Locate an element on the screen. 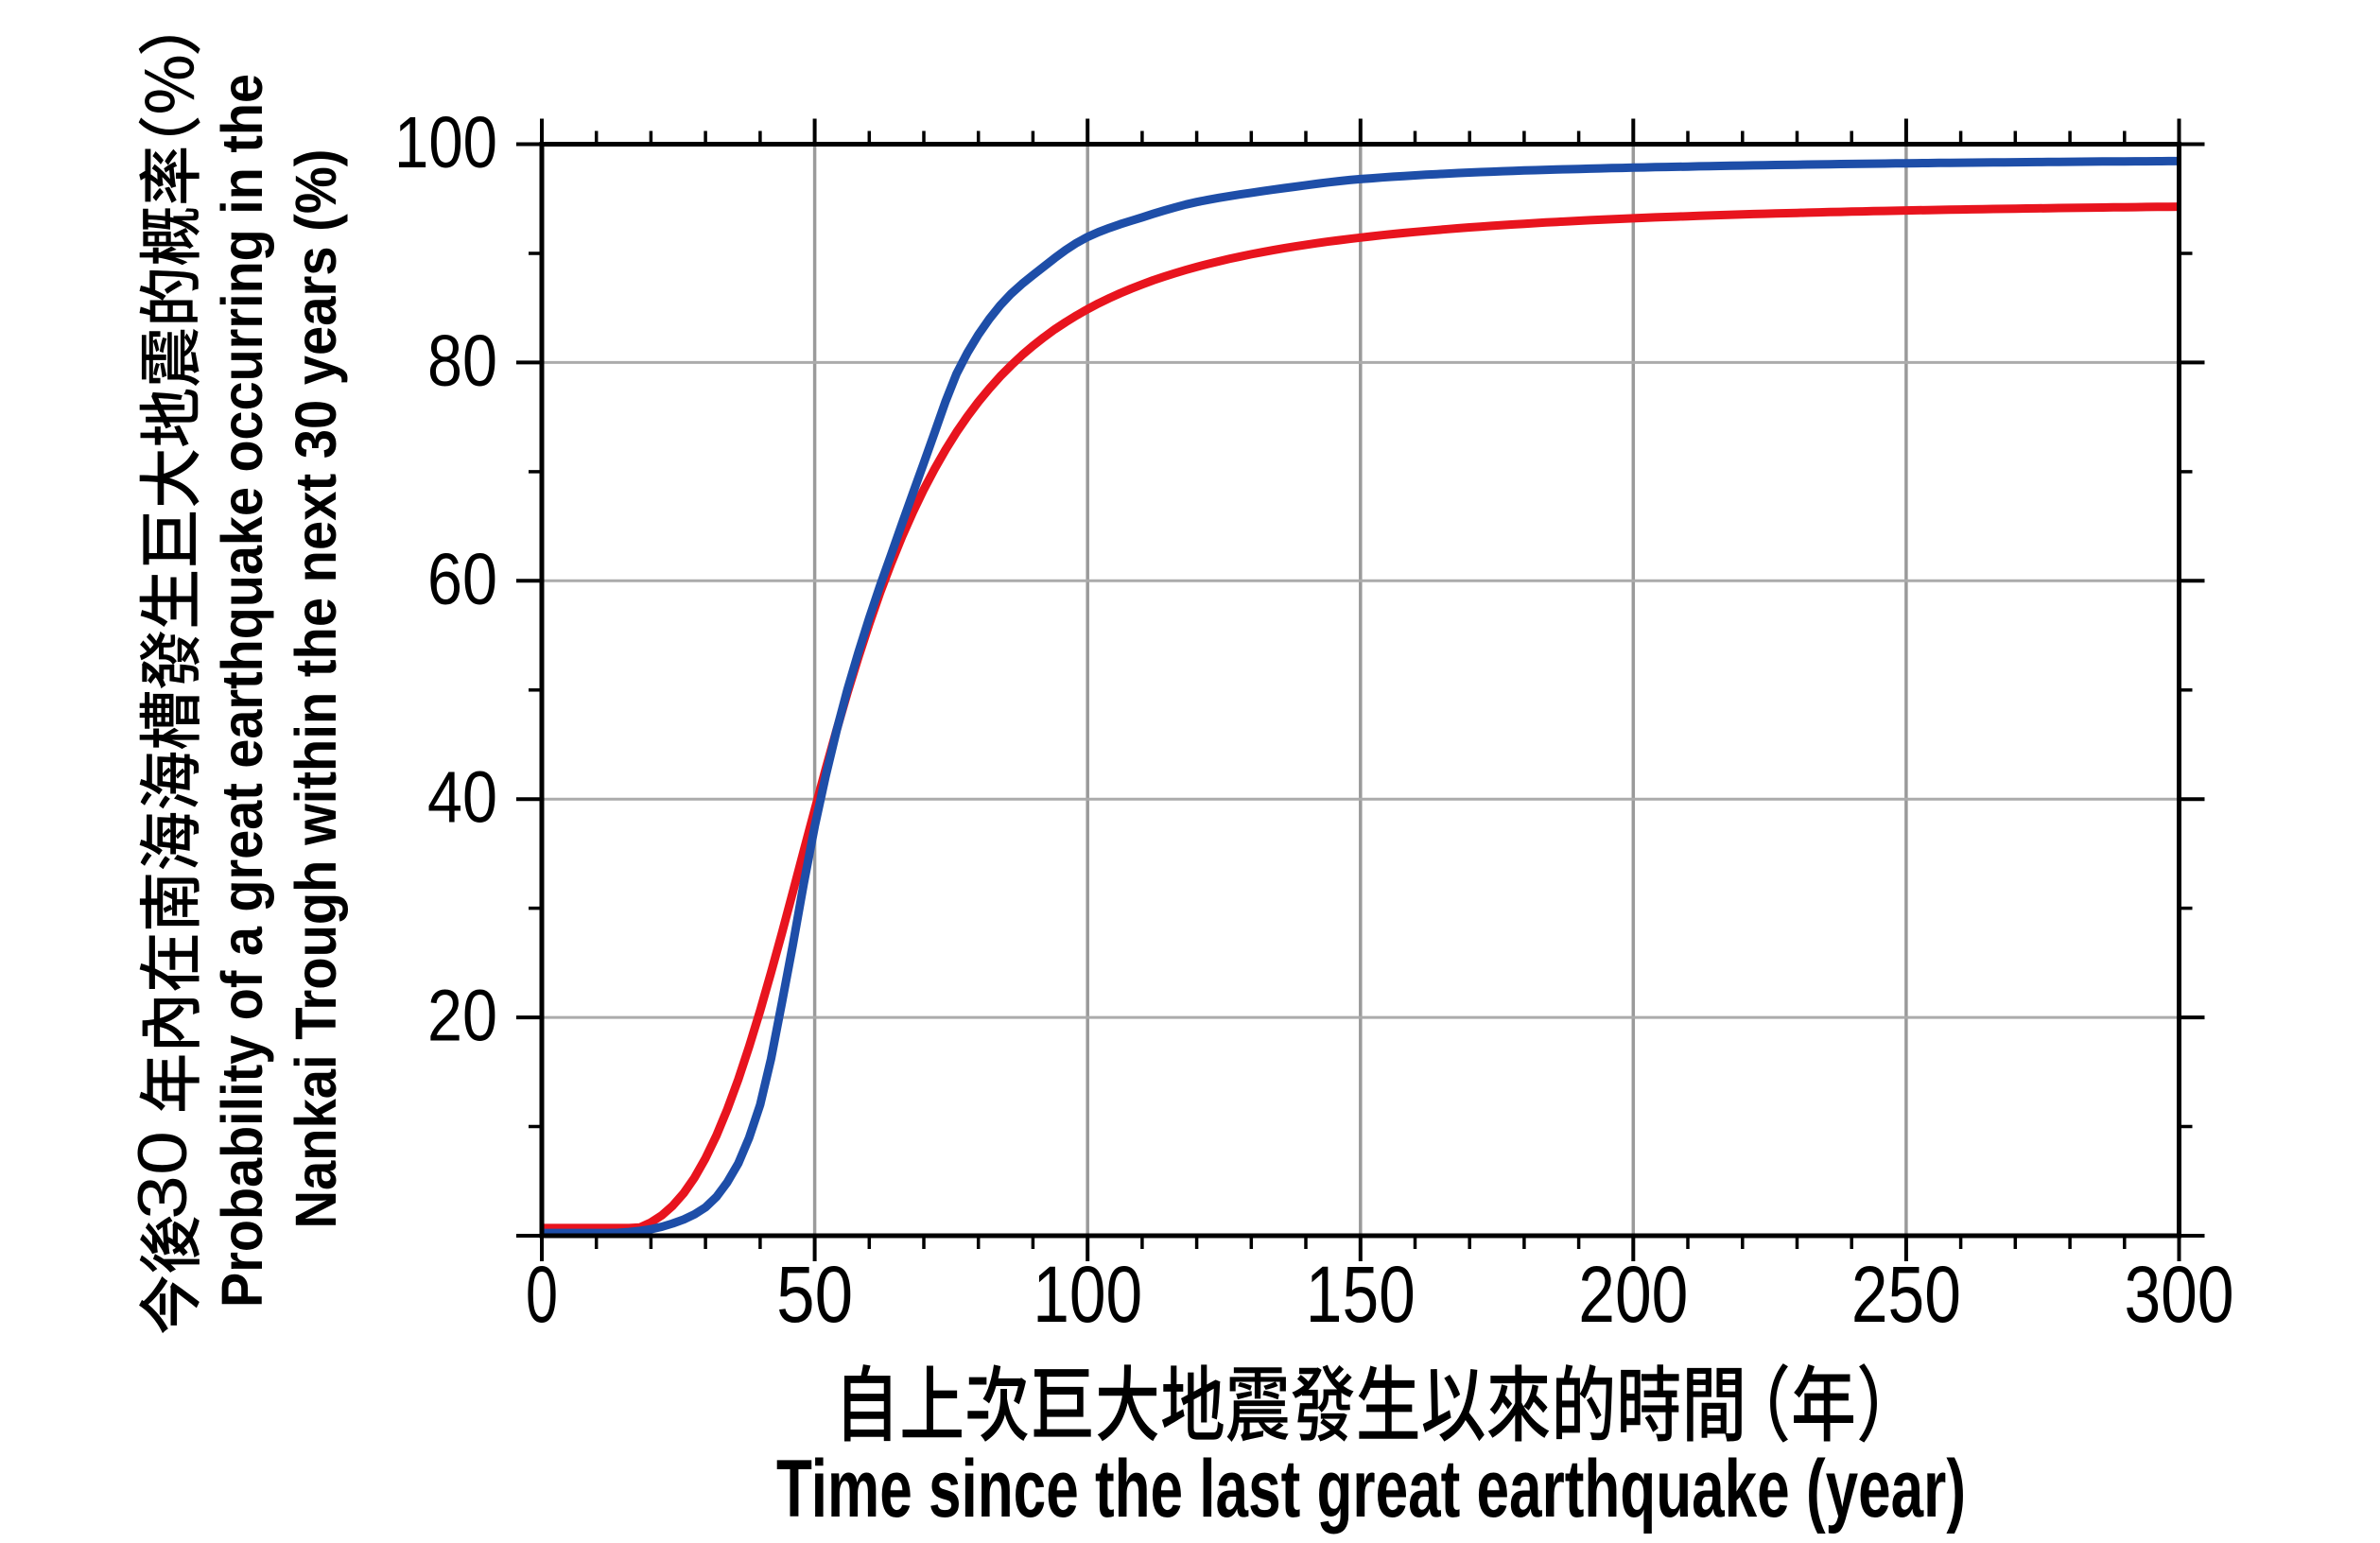  svg-text: 80 is located at coordinates (462, 361).